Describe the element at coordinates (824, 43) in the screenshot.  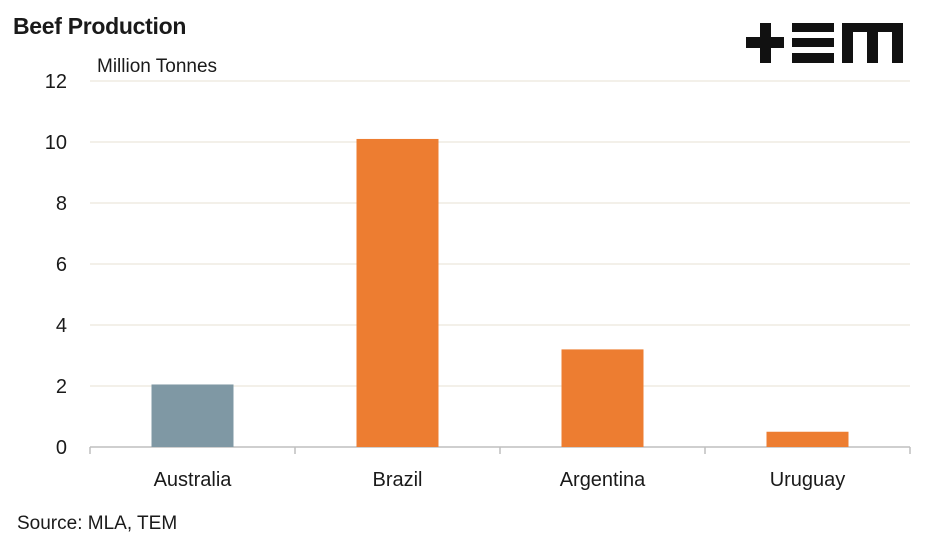
I see `tem-logo` at that location.